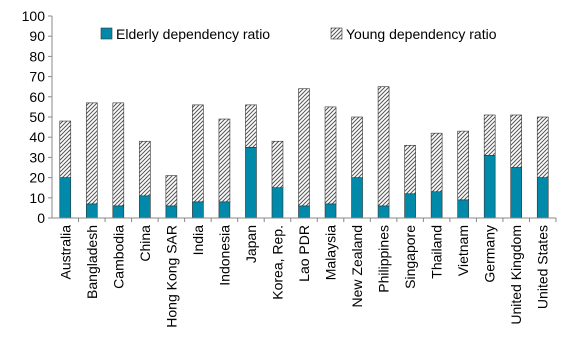  I want to click on x-category-label: China, so click(145, 243).